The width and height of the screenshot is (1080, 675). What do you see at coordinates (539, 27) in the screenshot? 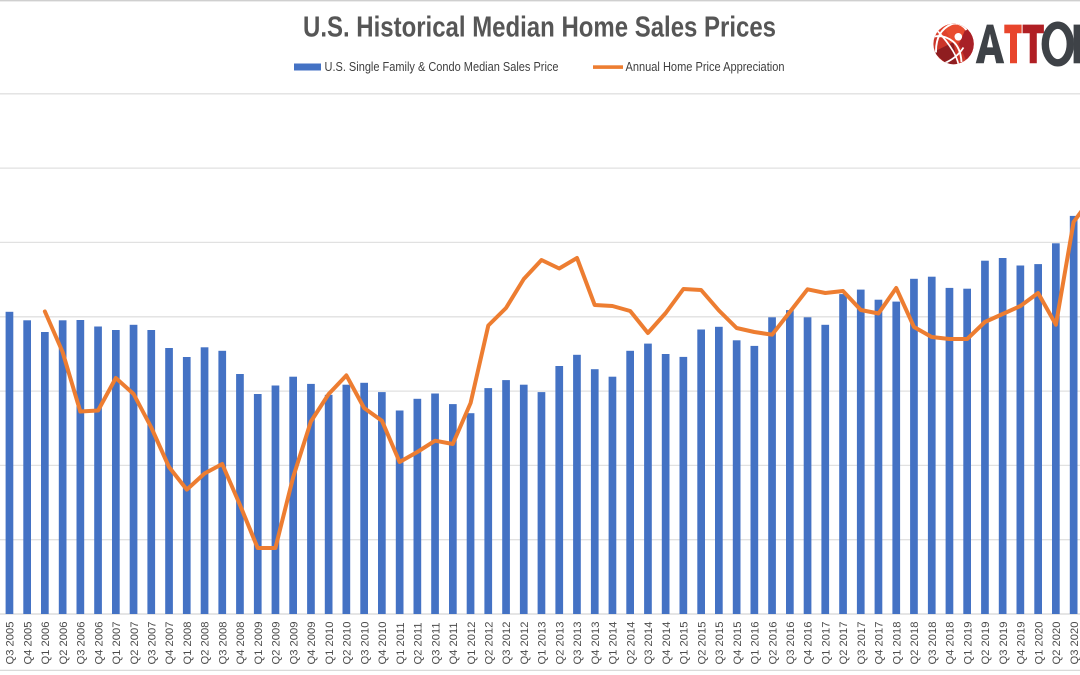
I see `svg-text:U.S. Historical Median Home Sa: U.S. Historical Median Home Sales Prices` at bounding box center [539, 27].